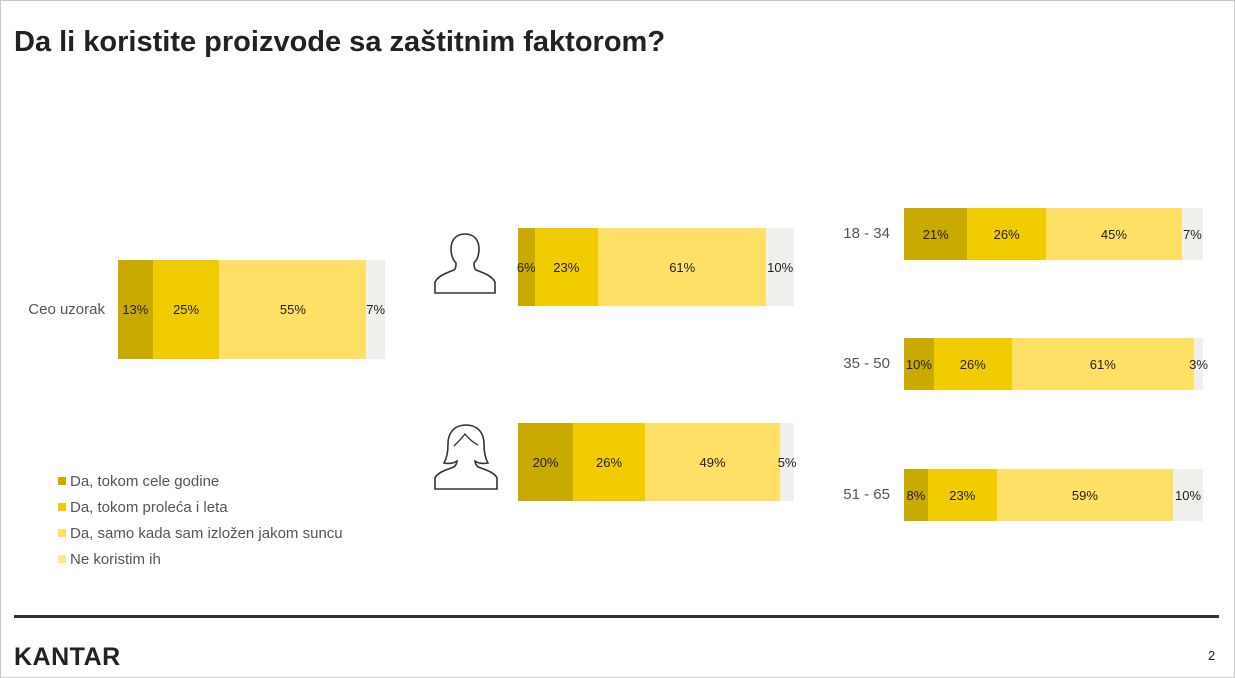  I want to click on bar-age-18-34: 21% 26% 45% 7%, so click(1053, 234).